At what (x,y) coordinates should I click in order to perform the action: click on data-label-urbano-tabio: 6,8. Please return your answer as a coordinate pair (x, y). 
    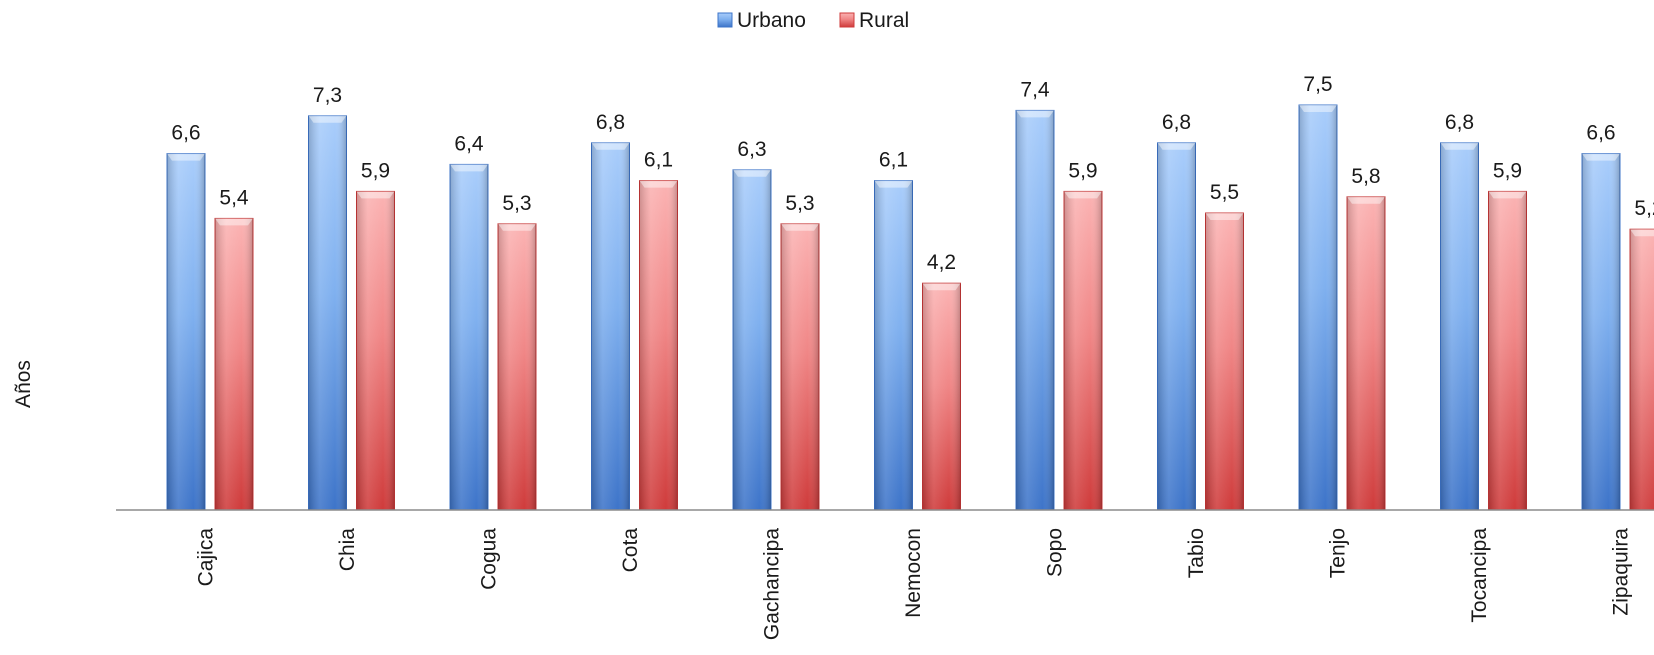
    Looking at the image, I should click on (1176, 122).